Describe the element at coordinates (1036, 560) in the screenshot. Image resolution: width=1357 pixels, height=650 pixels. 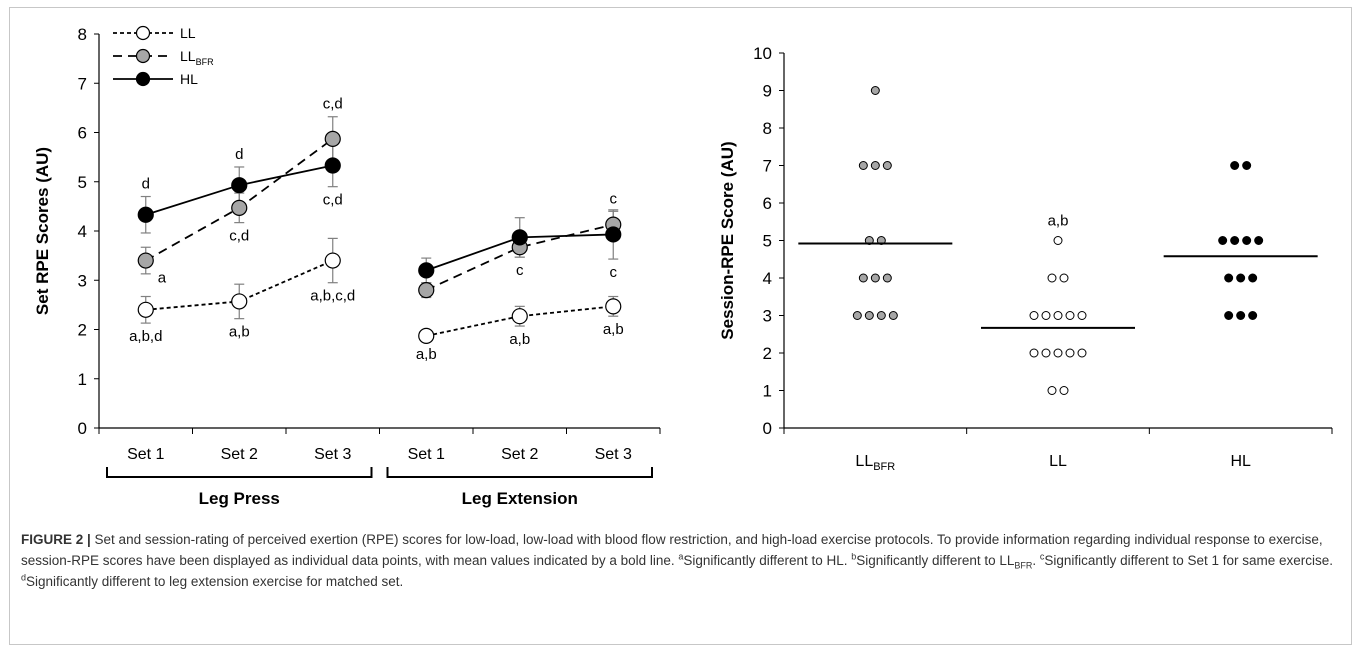
I see `note-b-end: .` at that location.